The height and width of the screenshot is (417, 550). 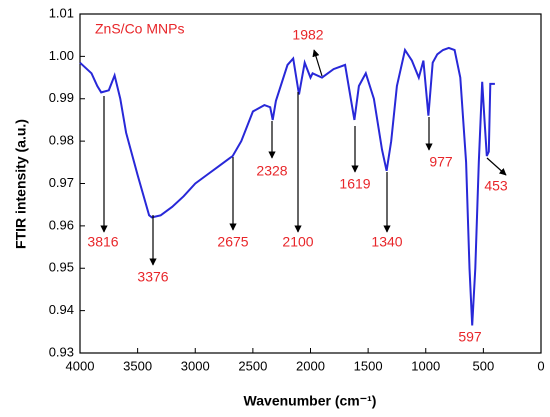 I want to click on x-axis-title: Wavenumber (cm⁻¹), so click(x=310, y=401).